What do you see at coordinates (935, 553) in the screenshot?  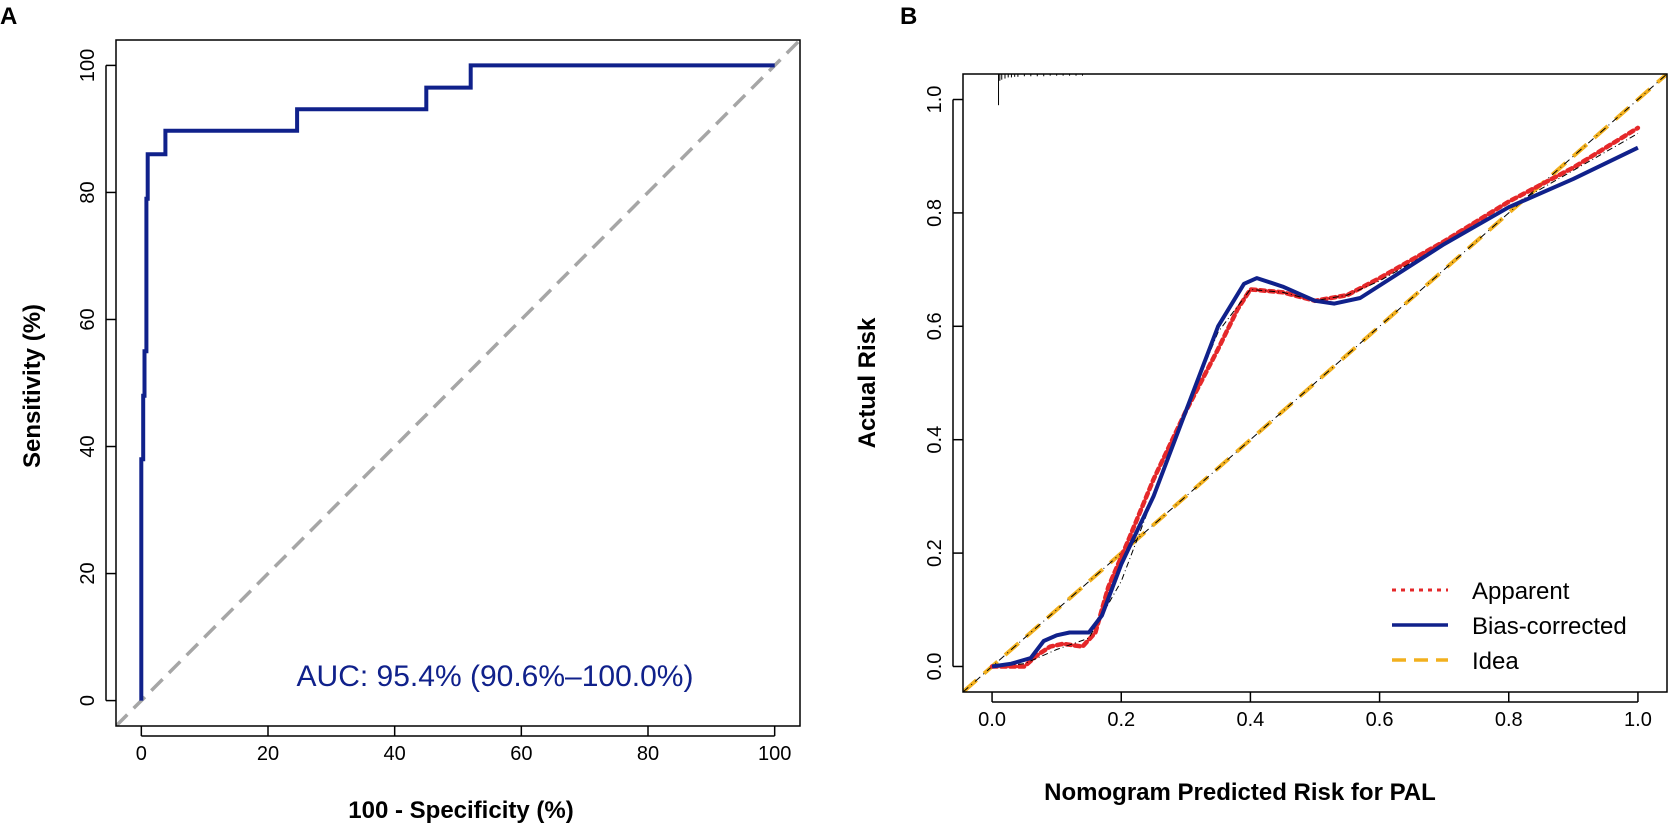 I see `calibration-y-tick-label: 0.2` at bounding box center [935, 553].